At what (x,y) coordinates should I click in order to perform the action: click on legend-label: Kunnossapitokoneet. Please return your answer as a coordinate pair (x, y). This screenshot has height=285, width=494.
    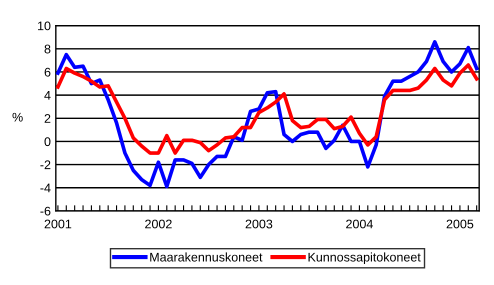
    Looking at the image, I should click on (364, 258).